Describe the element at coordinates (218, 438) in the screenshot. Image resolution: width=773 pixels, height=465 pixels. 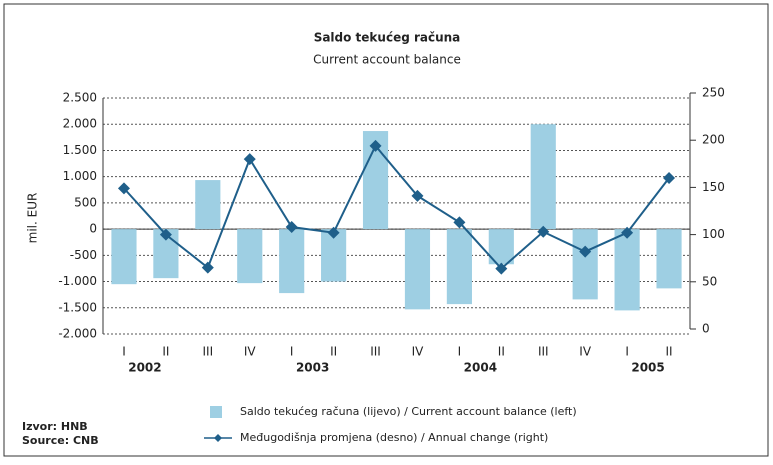
I see `legend-marker` at that location.